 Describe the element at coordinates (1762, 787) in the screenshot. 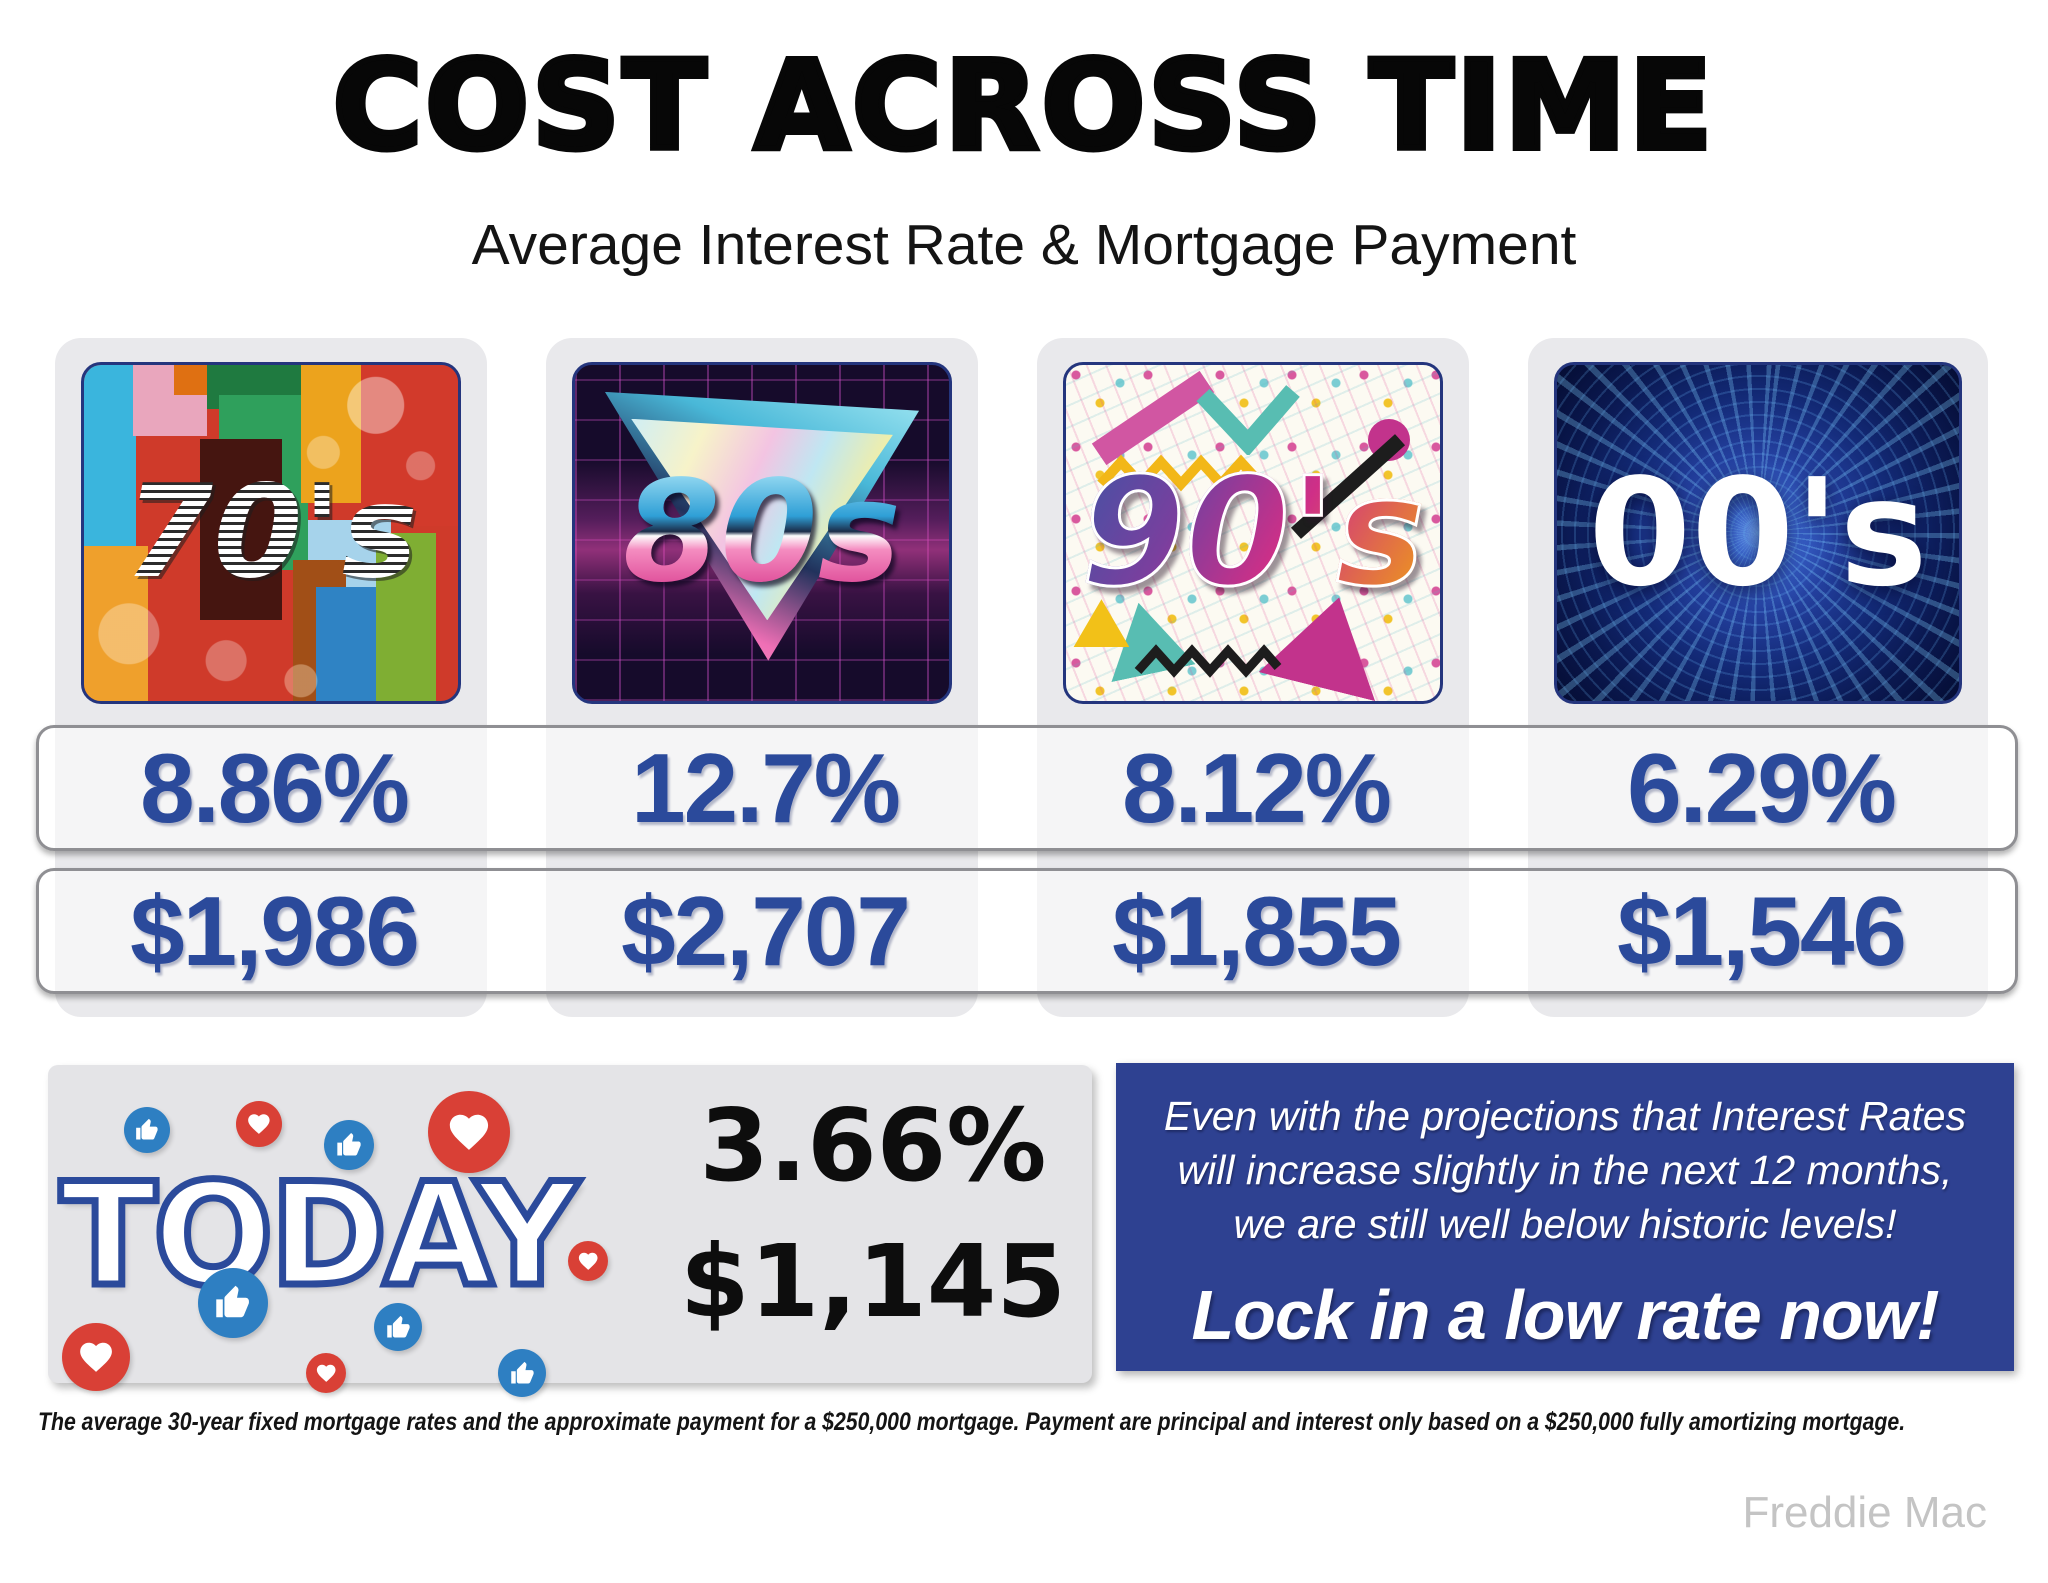

I see `rate-00s: 6.29%` at that location.